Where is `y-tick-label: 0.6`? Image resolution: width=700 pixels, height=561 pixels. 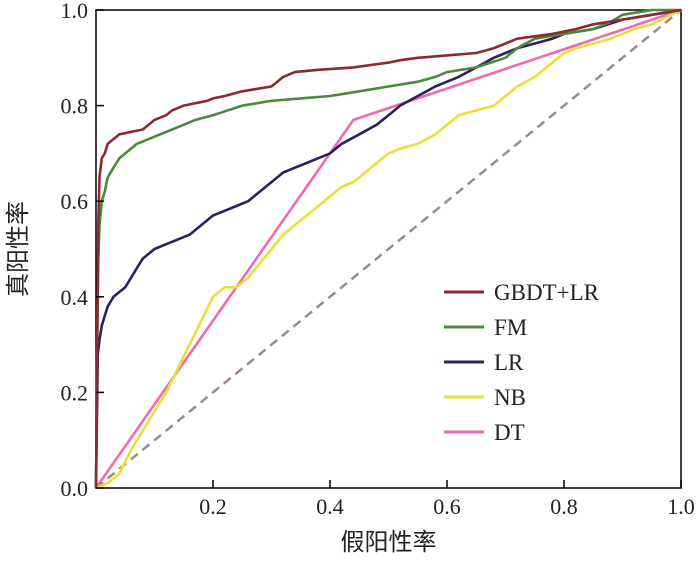
y-tick-label: 0.6 is located at coordinates (75, 201).